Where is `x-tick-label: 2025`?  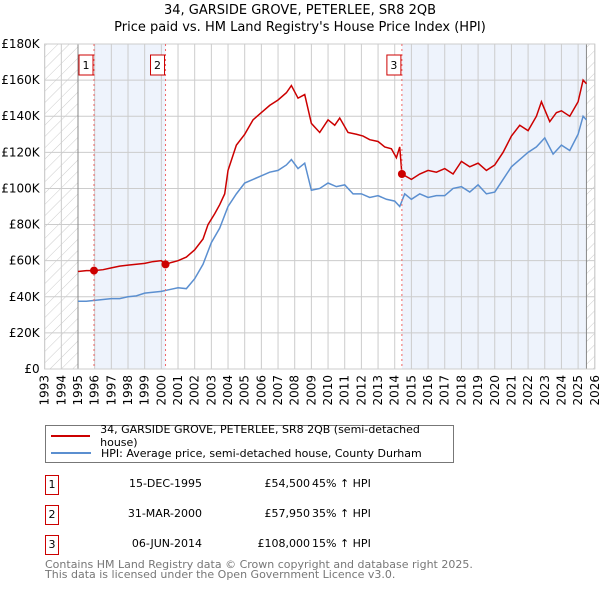 x-tick-label: 2025 is located at coordinates (578, 390).